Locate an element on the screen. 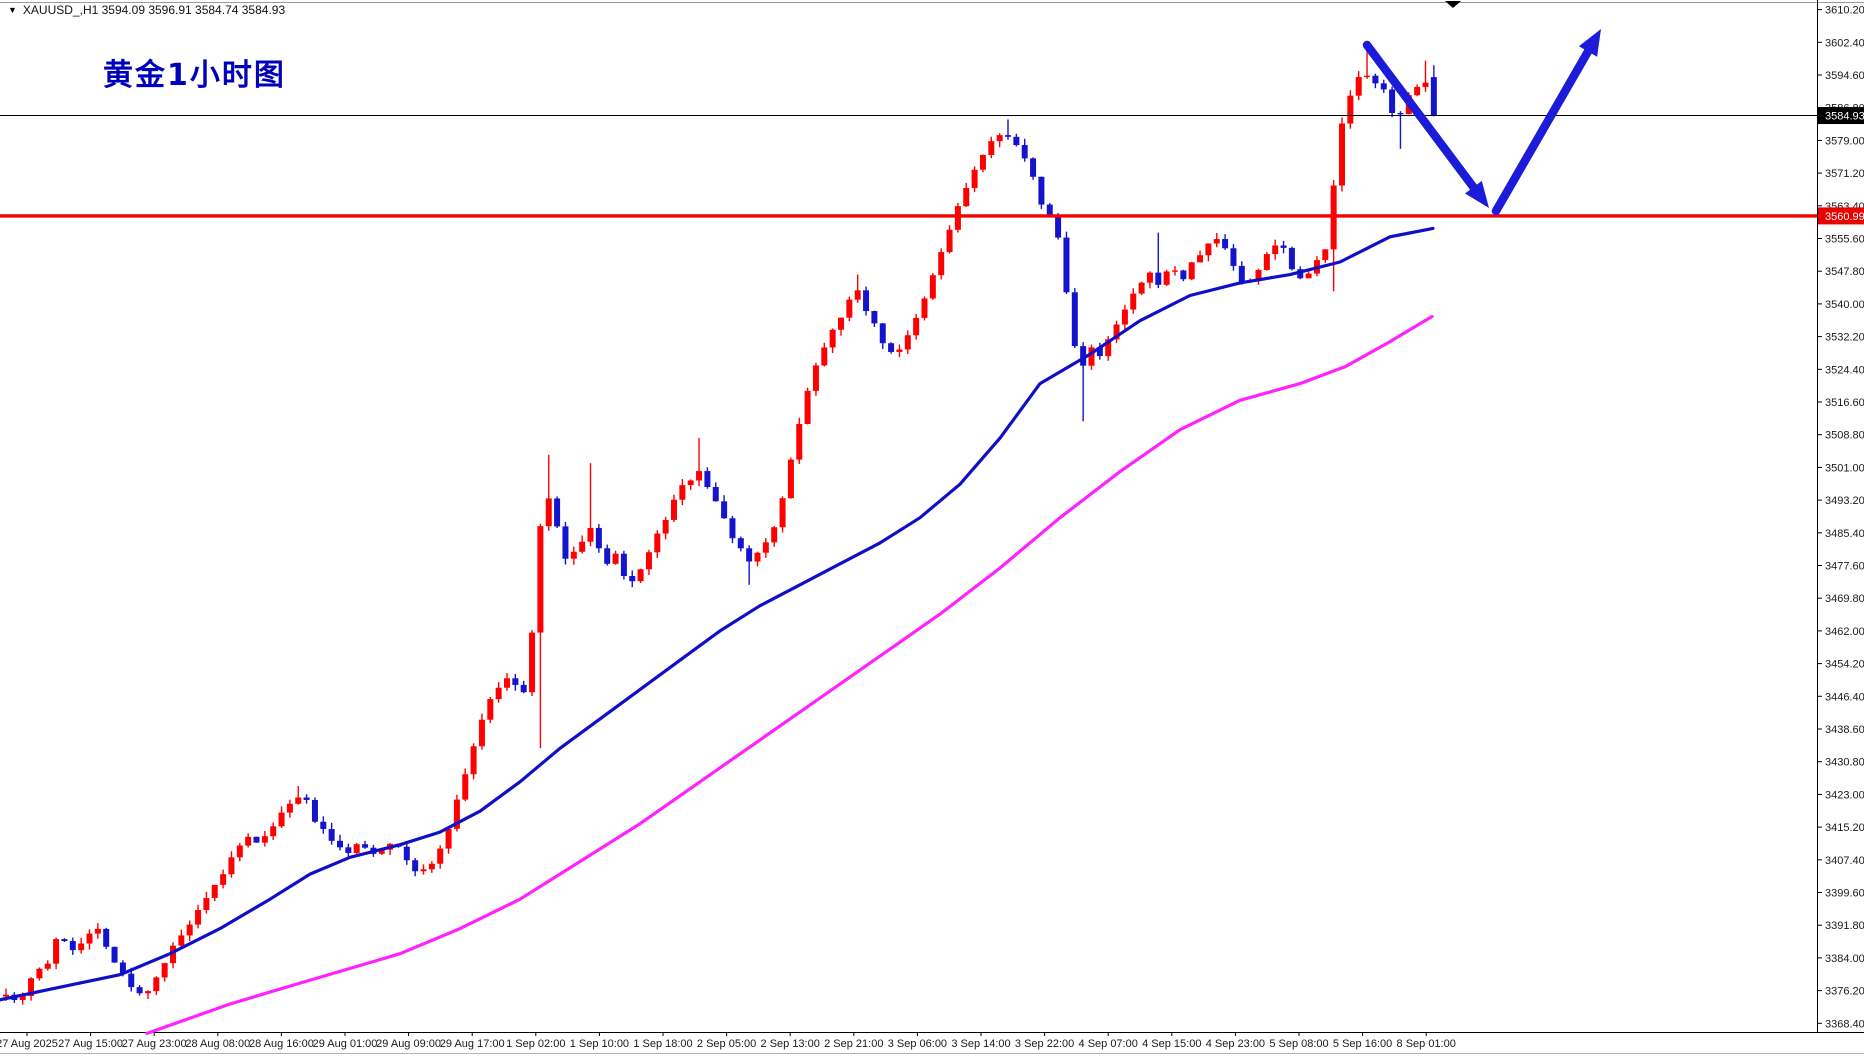  scroll-to-end-marker-icon is located at coordinates (1453, 4).